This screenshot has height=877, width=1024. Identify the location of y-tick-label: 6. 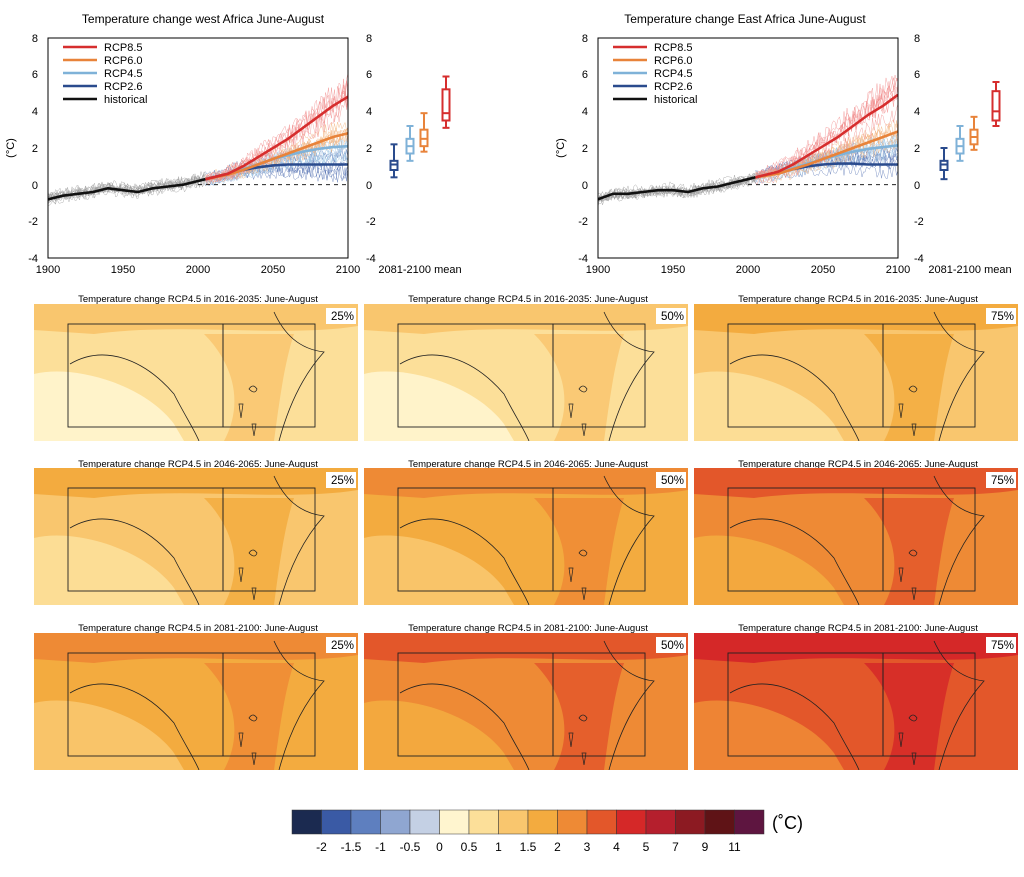
(35, 75).